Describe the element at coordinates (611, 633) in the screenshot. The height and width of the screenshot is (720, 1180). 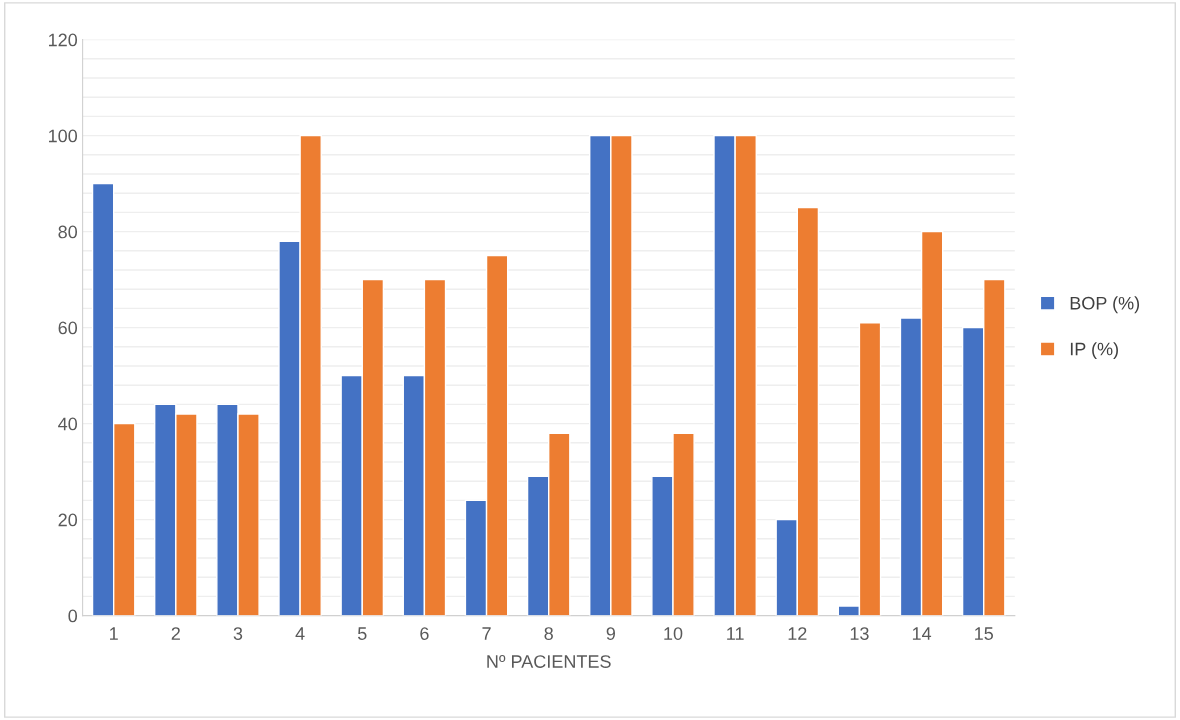
I see `x-tick-label: 9` at that location.